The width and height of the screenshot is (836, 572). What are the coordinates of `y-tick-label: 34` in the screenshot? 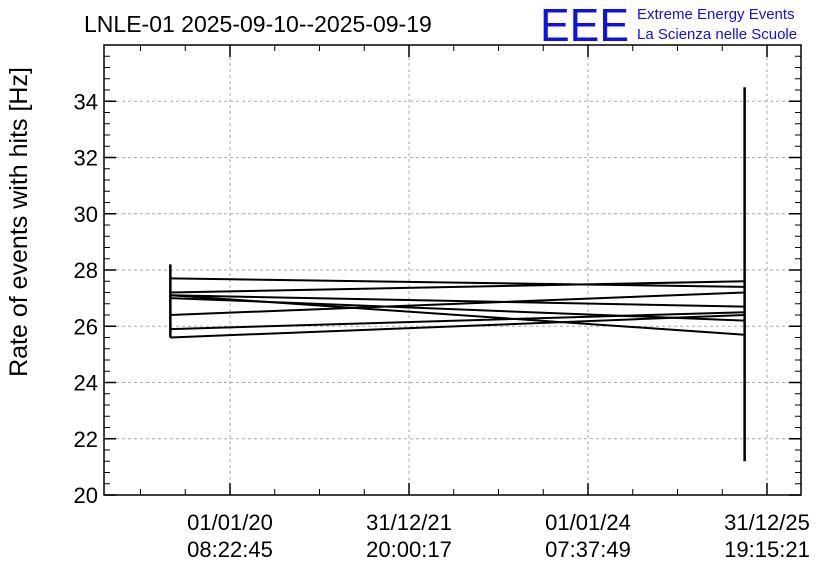 It's located at (86, 101).